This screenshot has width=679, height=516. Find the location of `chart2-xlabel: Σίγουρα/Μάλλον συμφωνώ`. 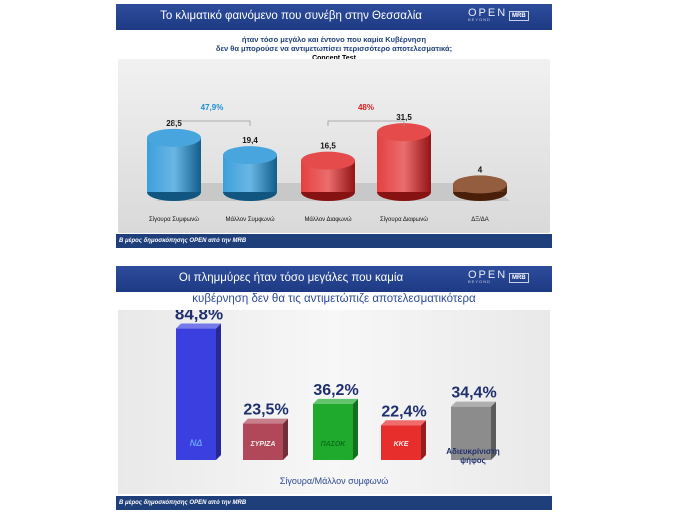

chart2-xlabel: Σίγουρα/Μάλλον συμφωνώ is located at coordinates (334, 481).